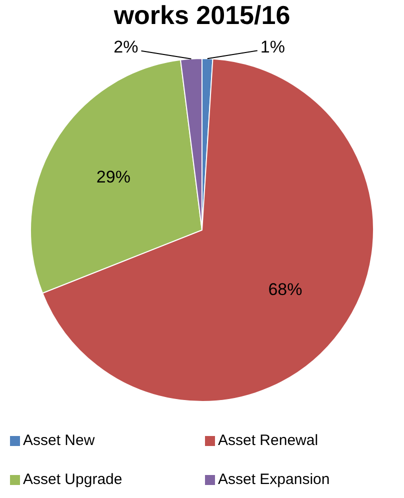  Describe the element at coordinates (268, 440) in the screenshot. I see `legend-label: Asset Renewal` at that location.